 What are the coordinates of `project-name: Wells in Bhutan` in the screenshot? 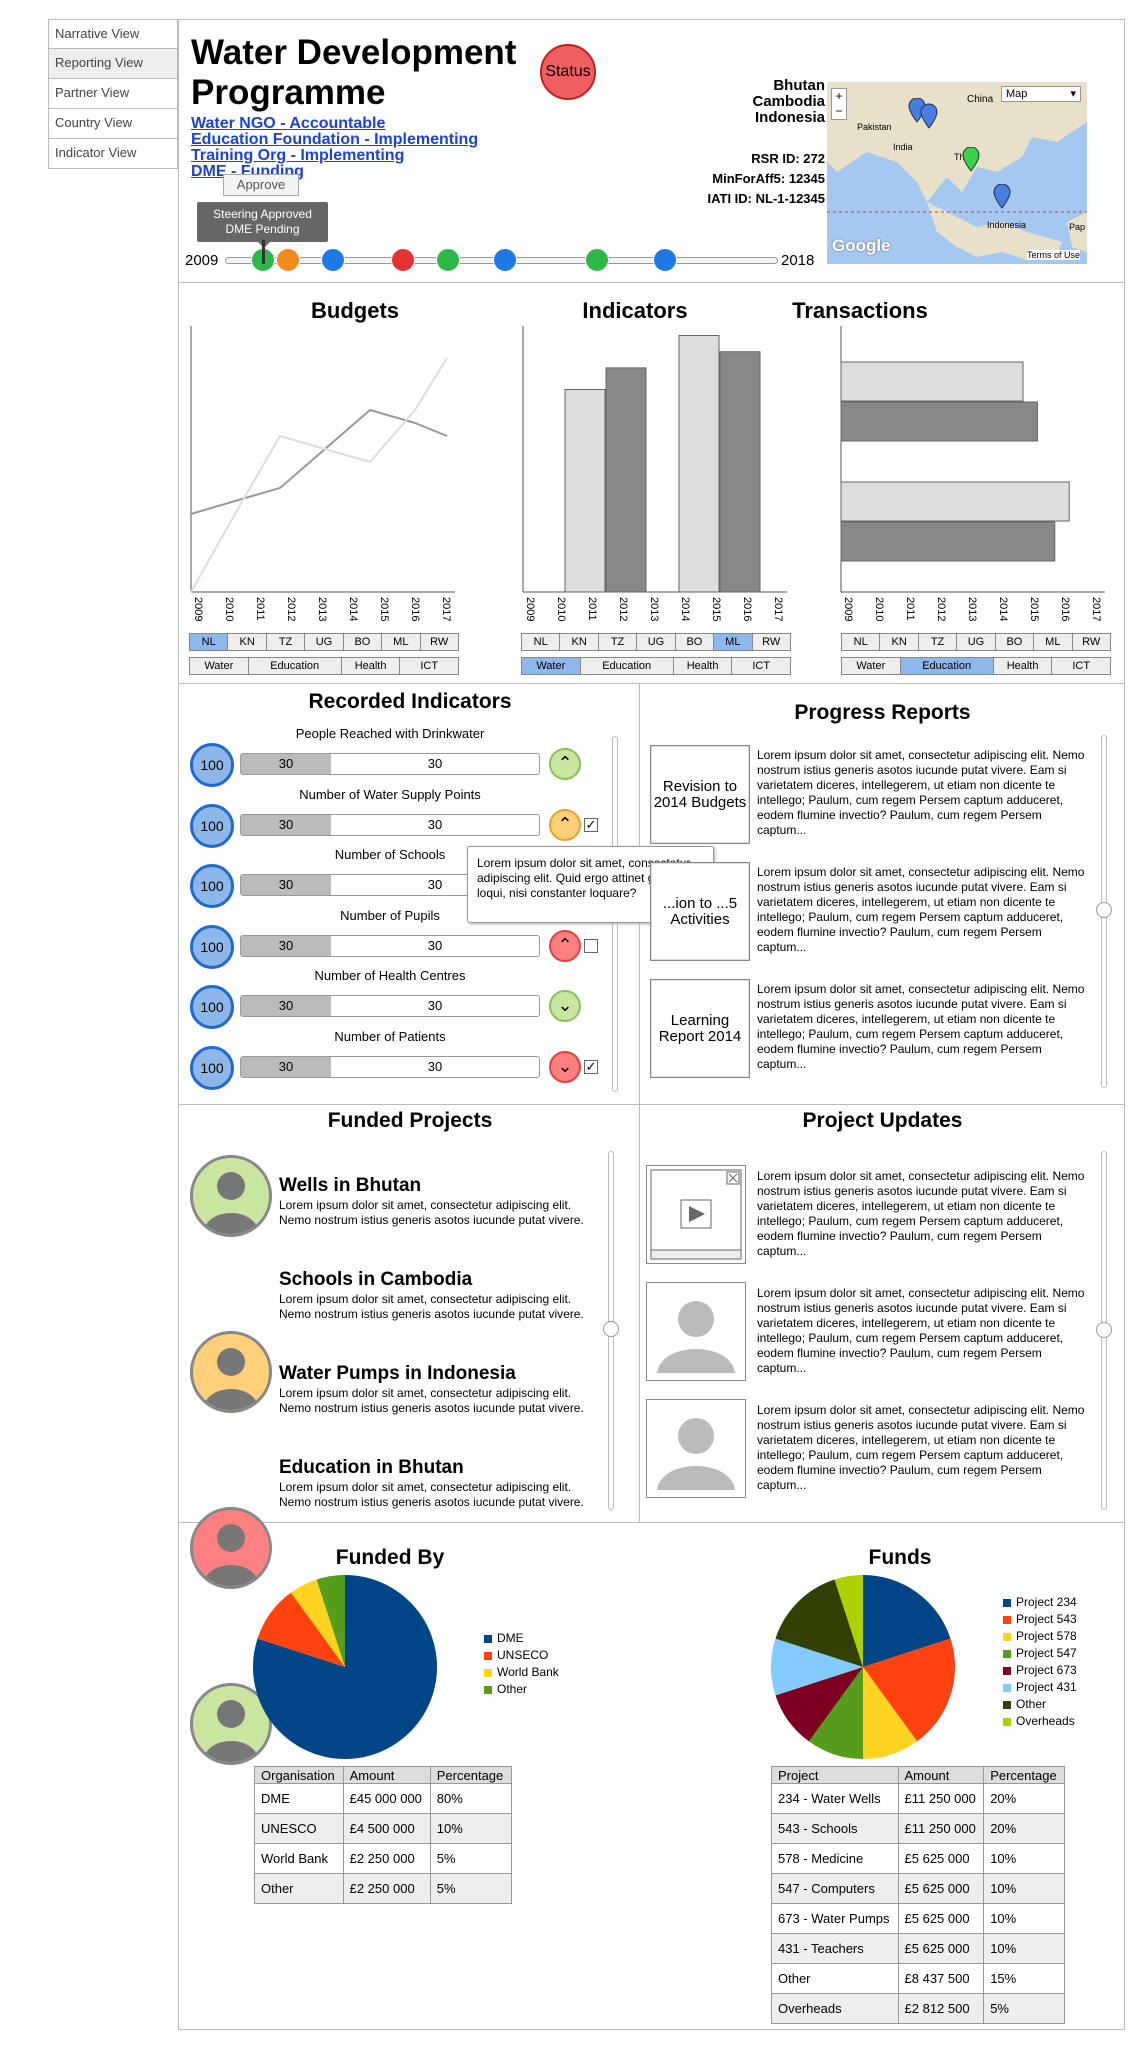 It's located at (350, 1185).